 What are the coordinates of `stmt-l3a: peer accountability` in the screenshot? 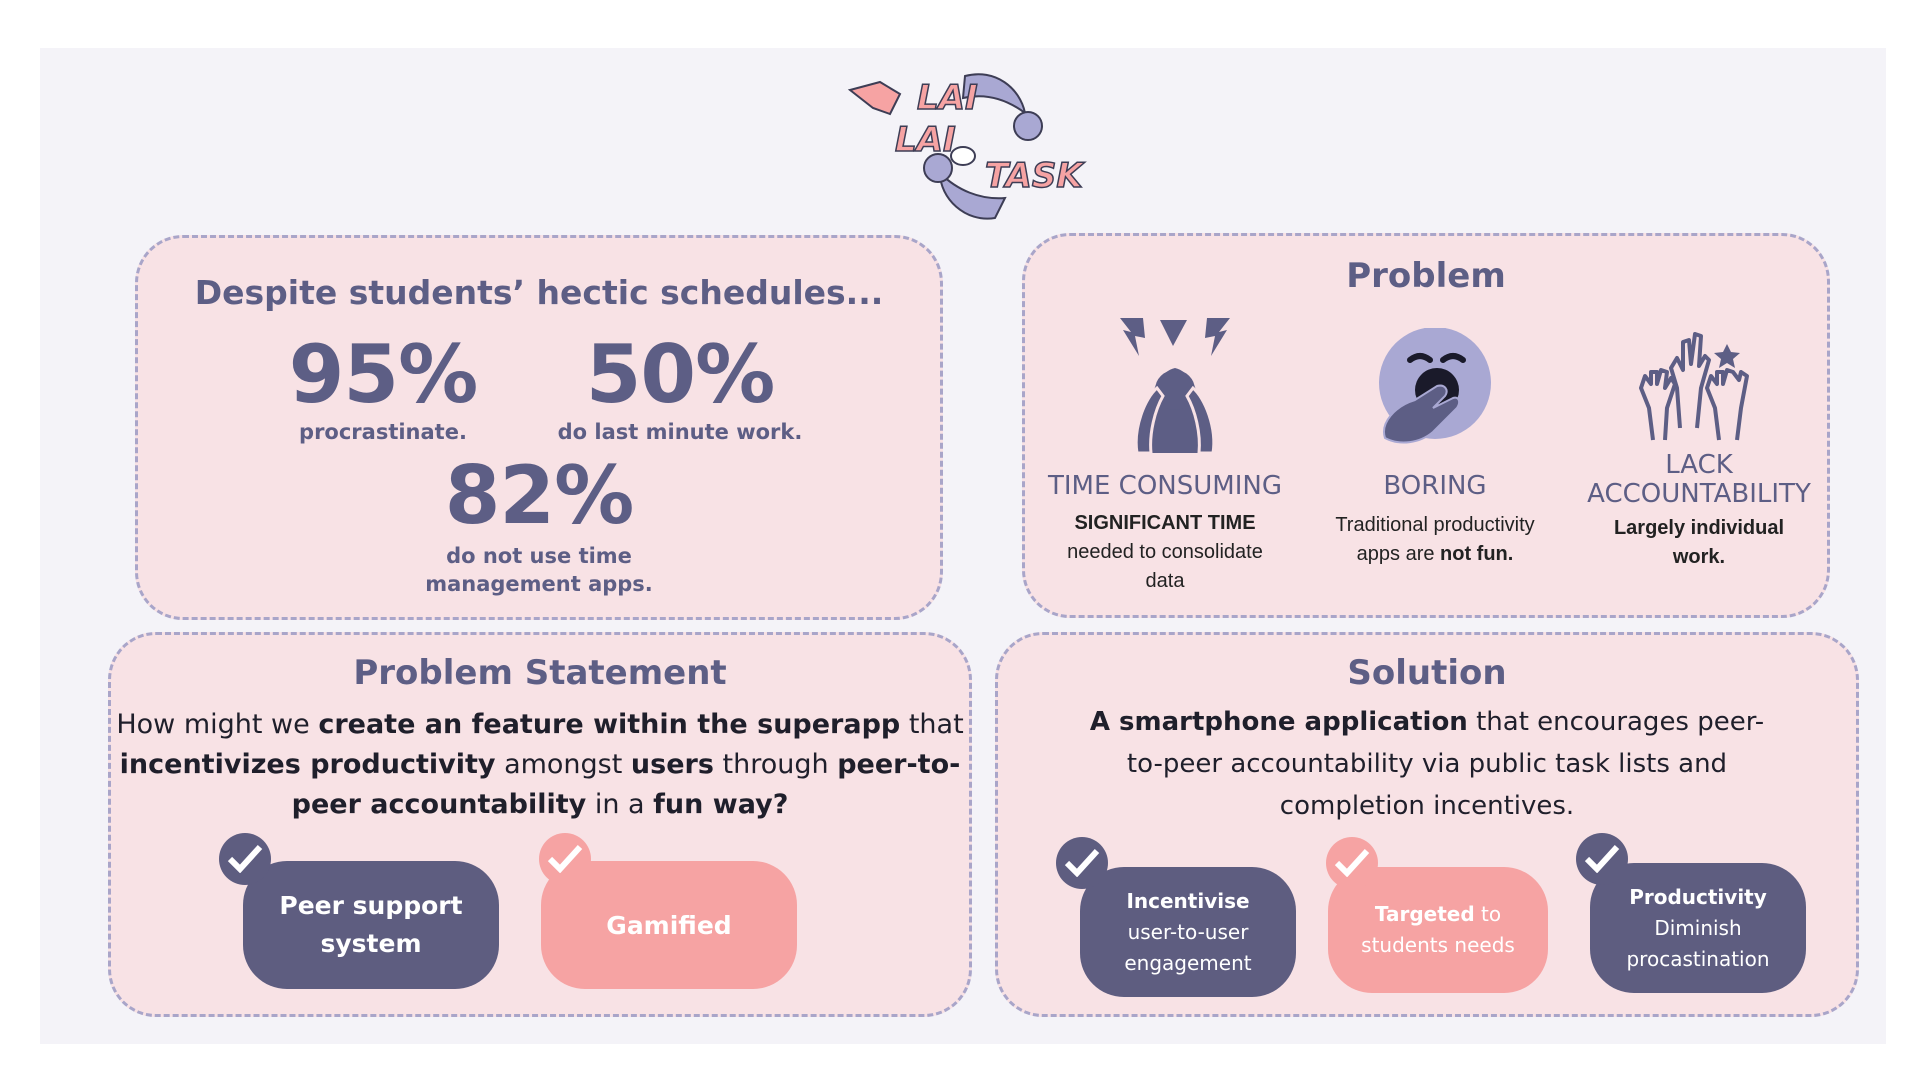 It's located at (439, 804).